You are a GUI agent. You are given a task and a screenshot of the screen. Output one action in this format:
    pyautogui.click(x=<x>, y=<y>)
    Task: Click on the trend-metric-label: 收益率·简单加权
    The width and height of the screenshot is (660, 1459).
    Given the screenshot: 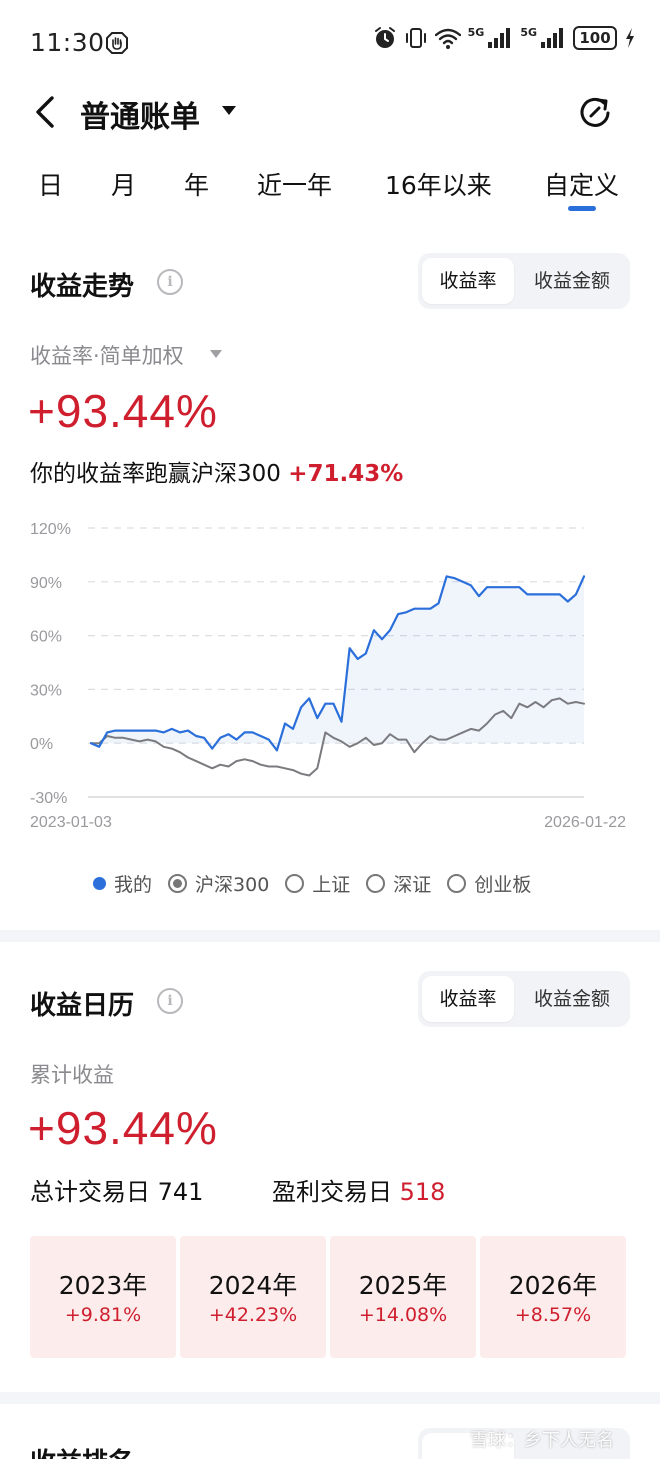 What is the action you would take?
    pyautogui.click(x=107, y=356)
    